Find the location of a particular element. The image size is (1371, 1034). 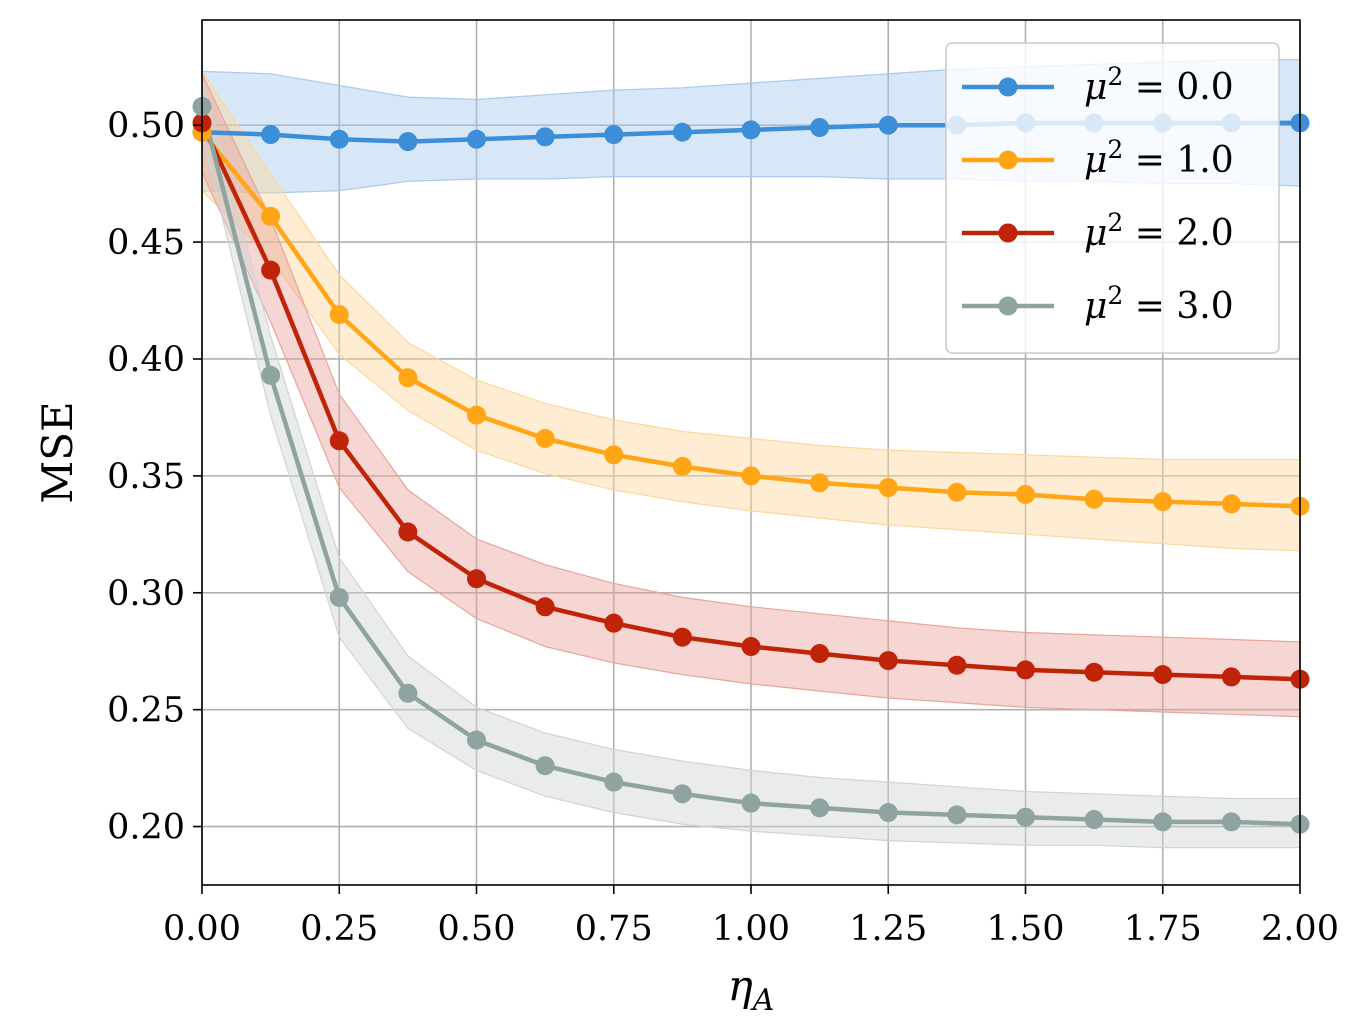

legend-label-0: μ2 = 0.0 is located at coordinates (1159, 85).